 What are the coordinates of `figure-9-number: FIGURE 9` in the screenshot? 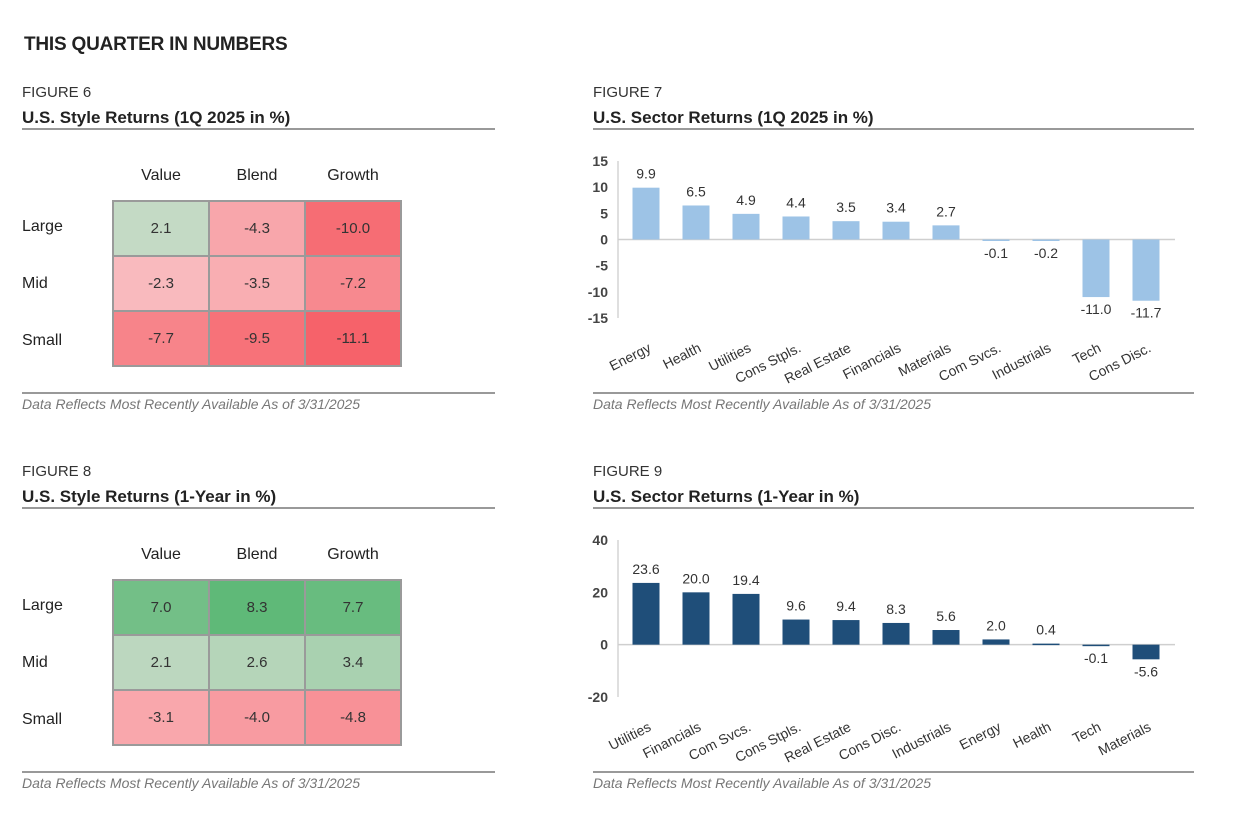 It's located at (628, 471).